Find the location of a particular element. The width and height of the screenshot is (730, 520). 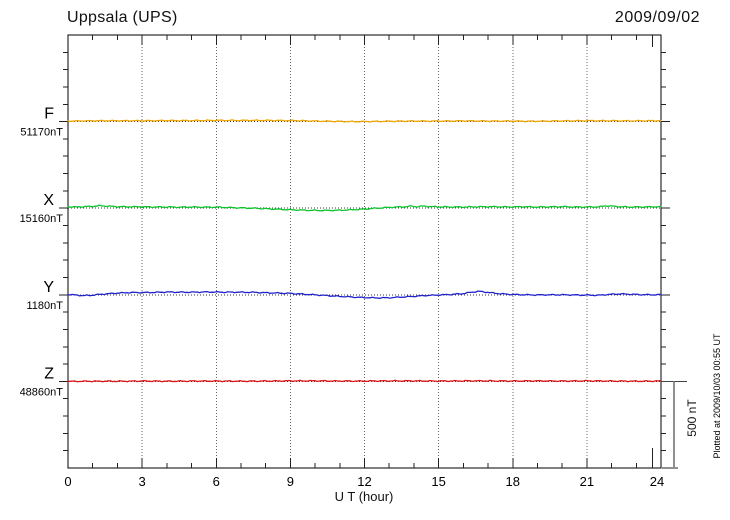

trace-Z is located at coordinates (364, 381).